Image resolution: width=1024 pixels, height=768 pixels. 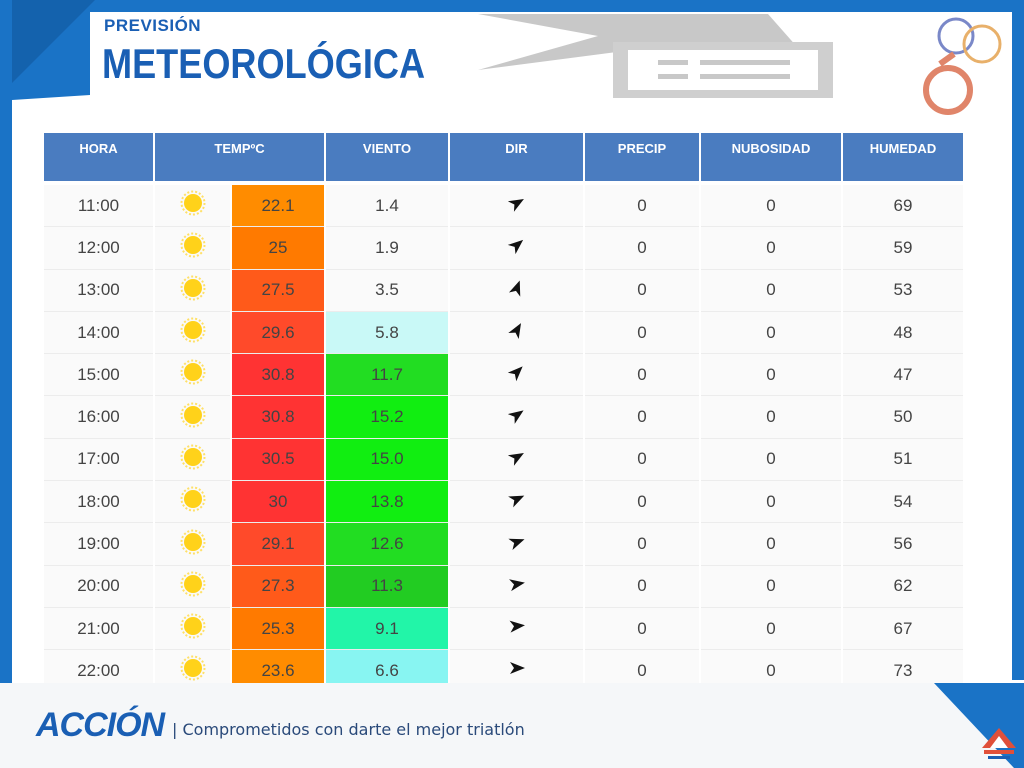 What do you see at coordinates (99, 460) in the screenshot?
I see `cell-hora: 17:00` at bounding box center [99, 460].